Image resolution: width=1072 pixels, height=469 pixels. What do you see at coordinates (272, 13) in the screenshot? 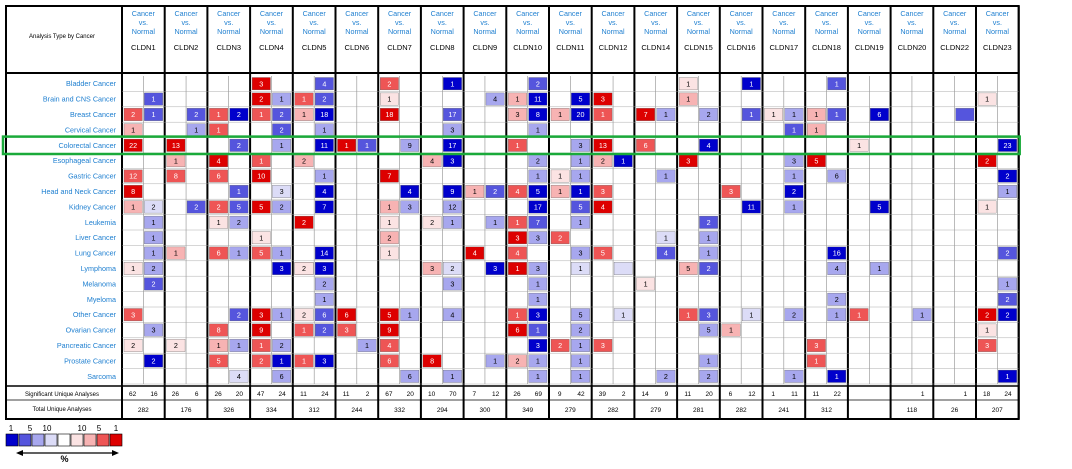
I see `column-header-cldn4-line1: Cancer` at bounding box center [272, 13].